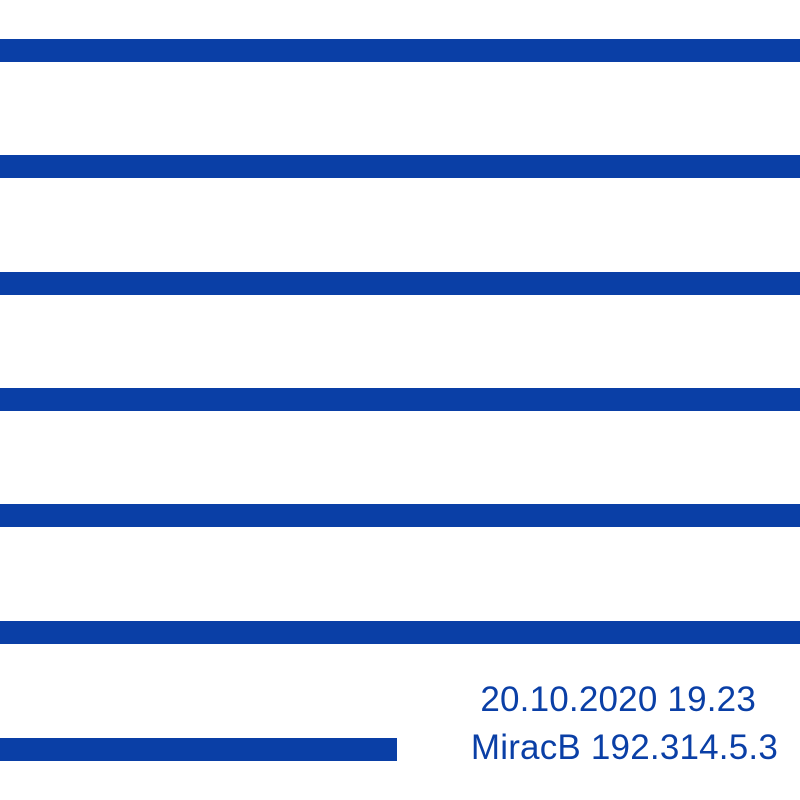  What do you see at coordinates (624, 747) in the screenshot?
I see `identity-text: MiracB 192.314.5.3` at bounding box center [624, 747].